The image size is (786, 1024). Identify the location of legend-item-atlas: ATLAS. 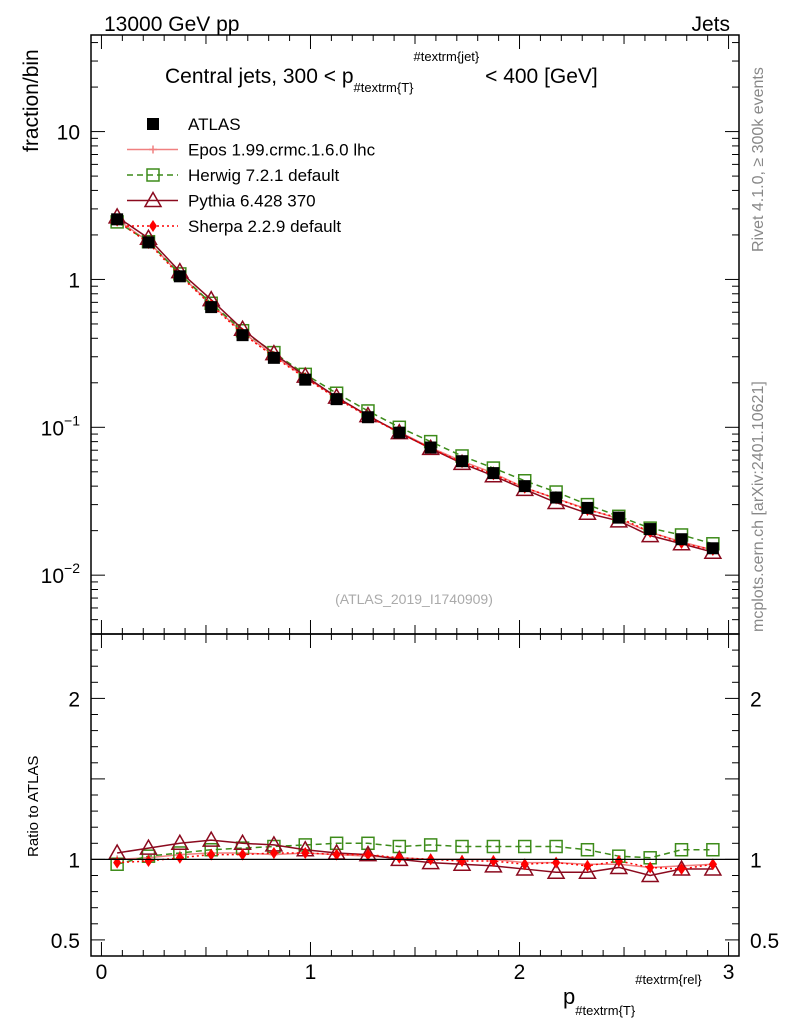
(194, 124).